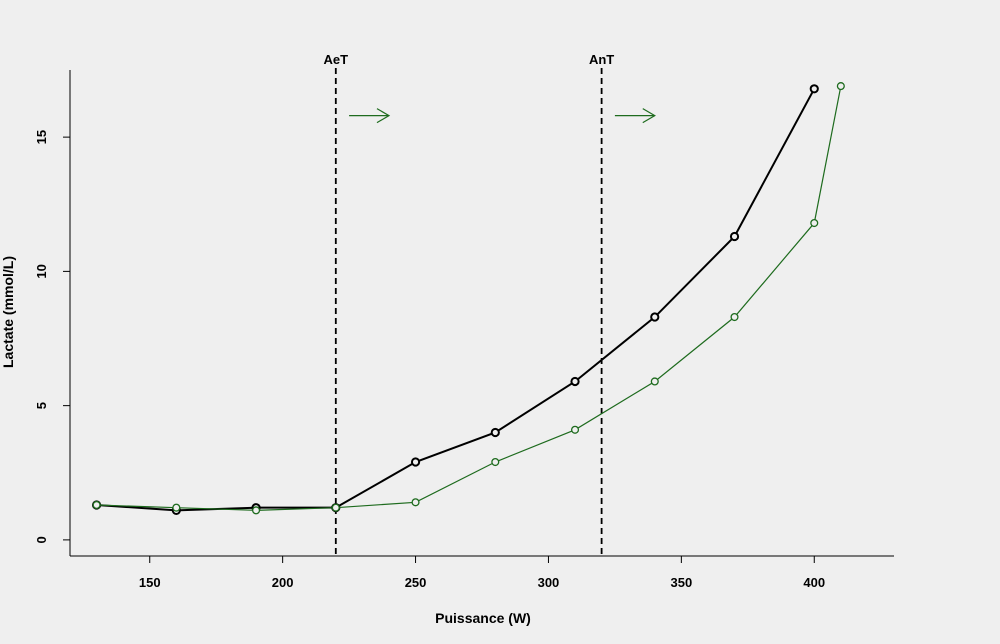  I want to click on threshold-label: AeT, so click(336, 59).